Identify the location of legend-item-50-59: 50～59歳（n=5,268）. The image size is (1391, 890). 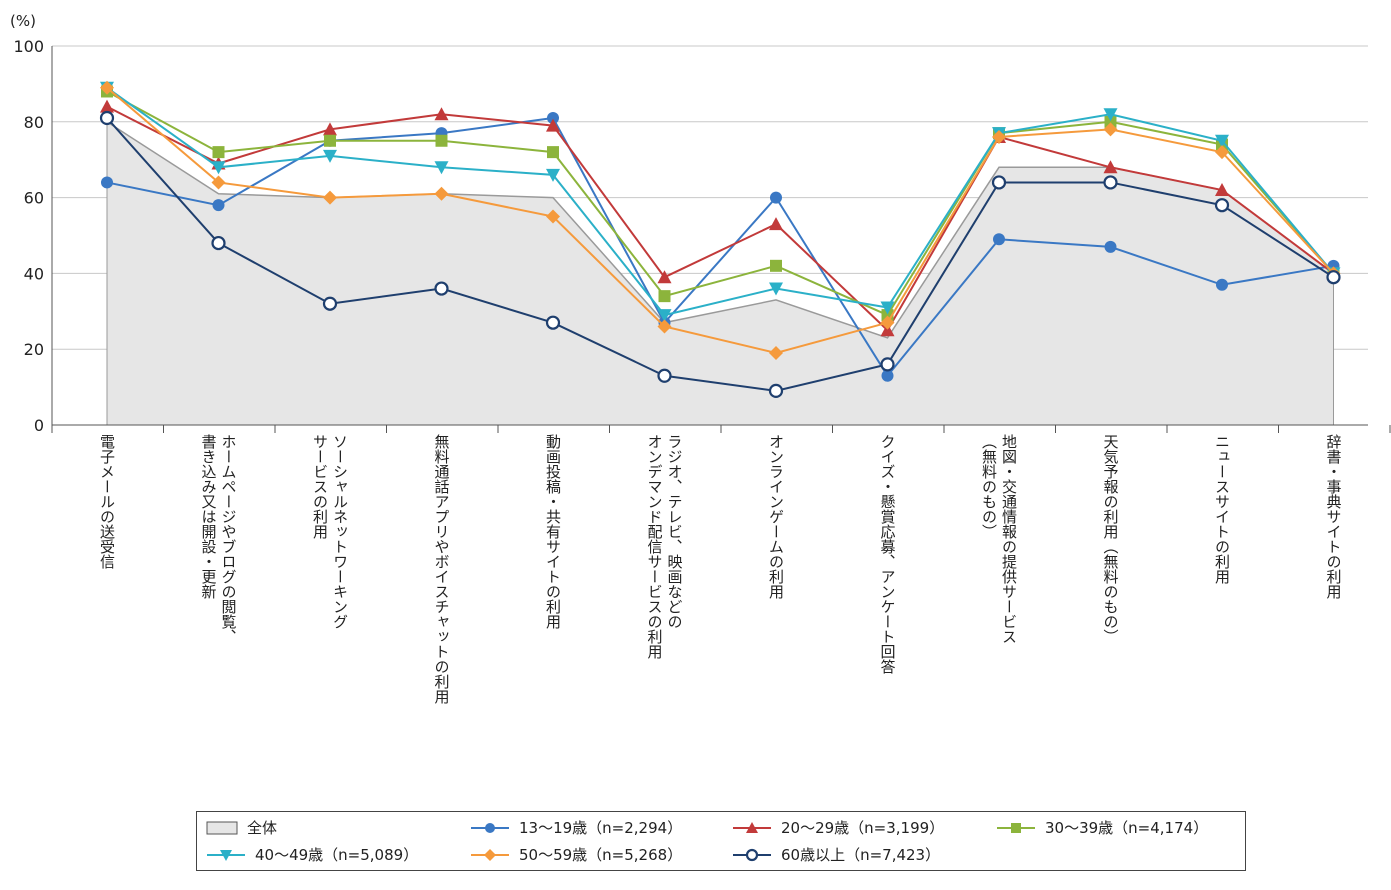
(575, 855).